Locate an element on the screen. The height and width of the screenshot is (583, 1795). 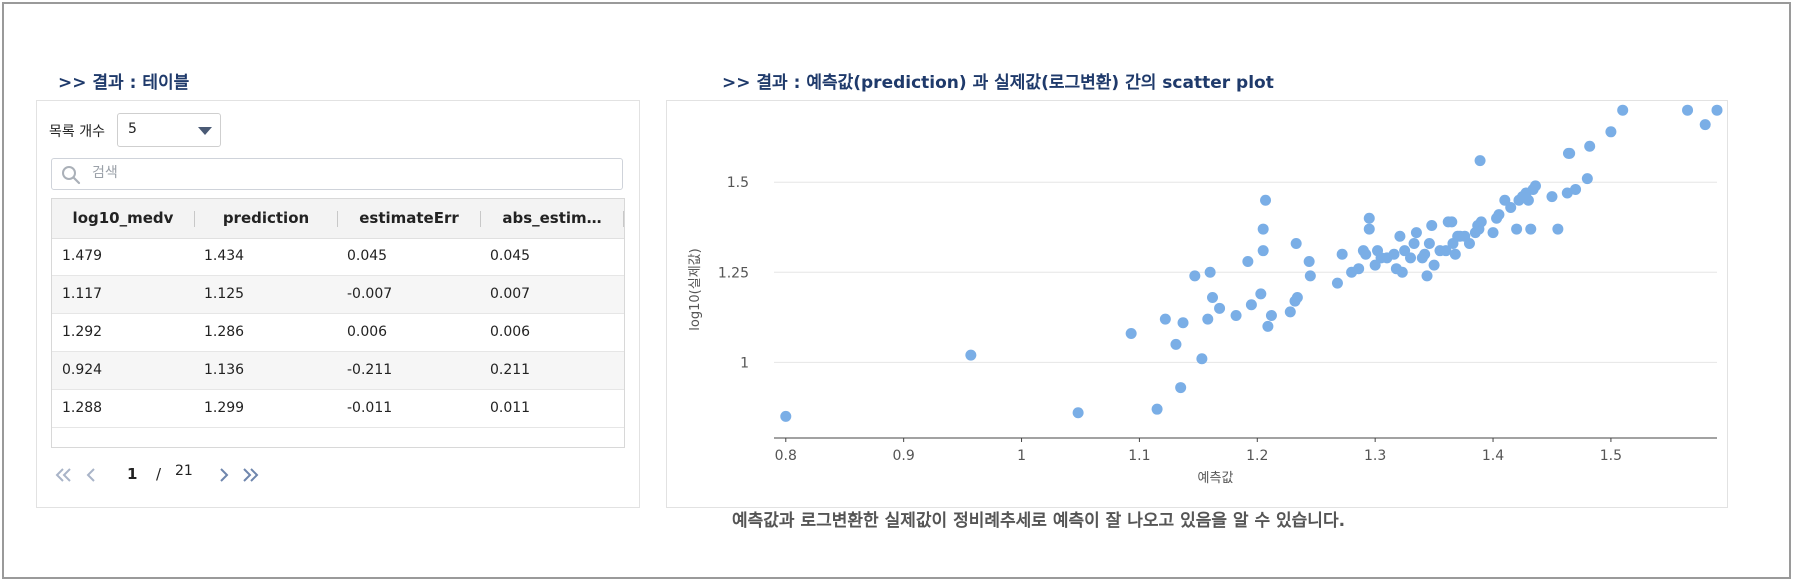
table-cell: 0.924 is located at coordinates (82, 370).